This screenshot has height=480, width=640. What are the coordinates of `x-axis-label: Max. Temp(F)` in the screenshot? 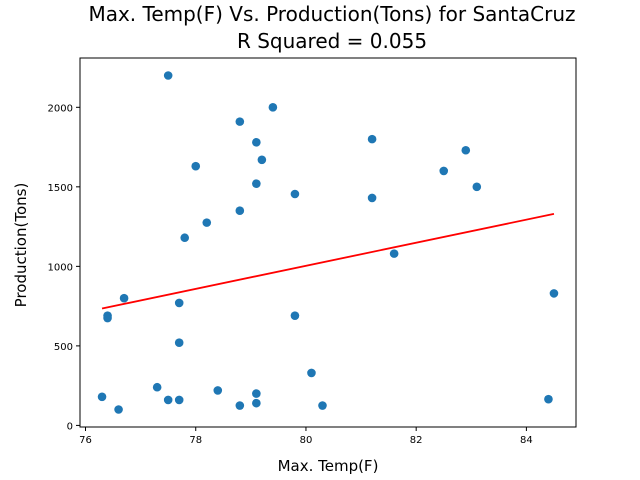 It's located at (328, 466).